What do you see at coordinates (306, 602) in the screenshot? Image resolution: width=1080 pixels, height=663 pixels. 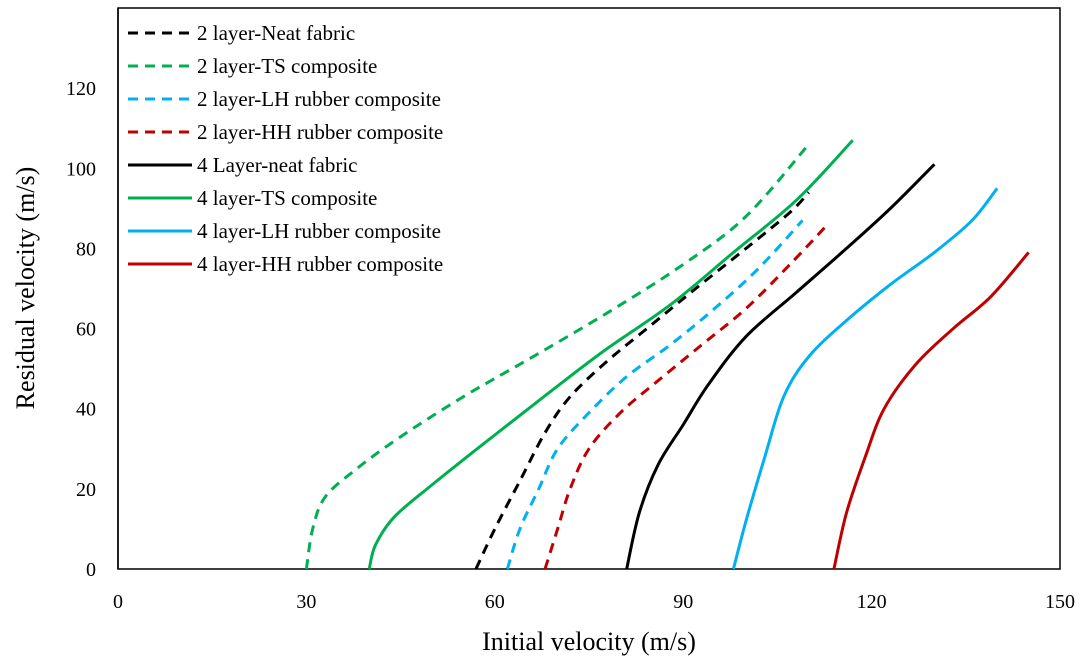 I see `x-tick-label: 30` at bounding box center [306, 602].